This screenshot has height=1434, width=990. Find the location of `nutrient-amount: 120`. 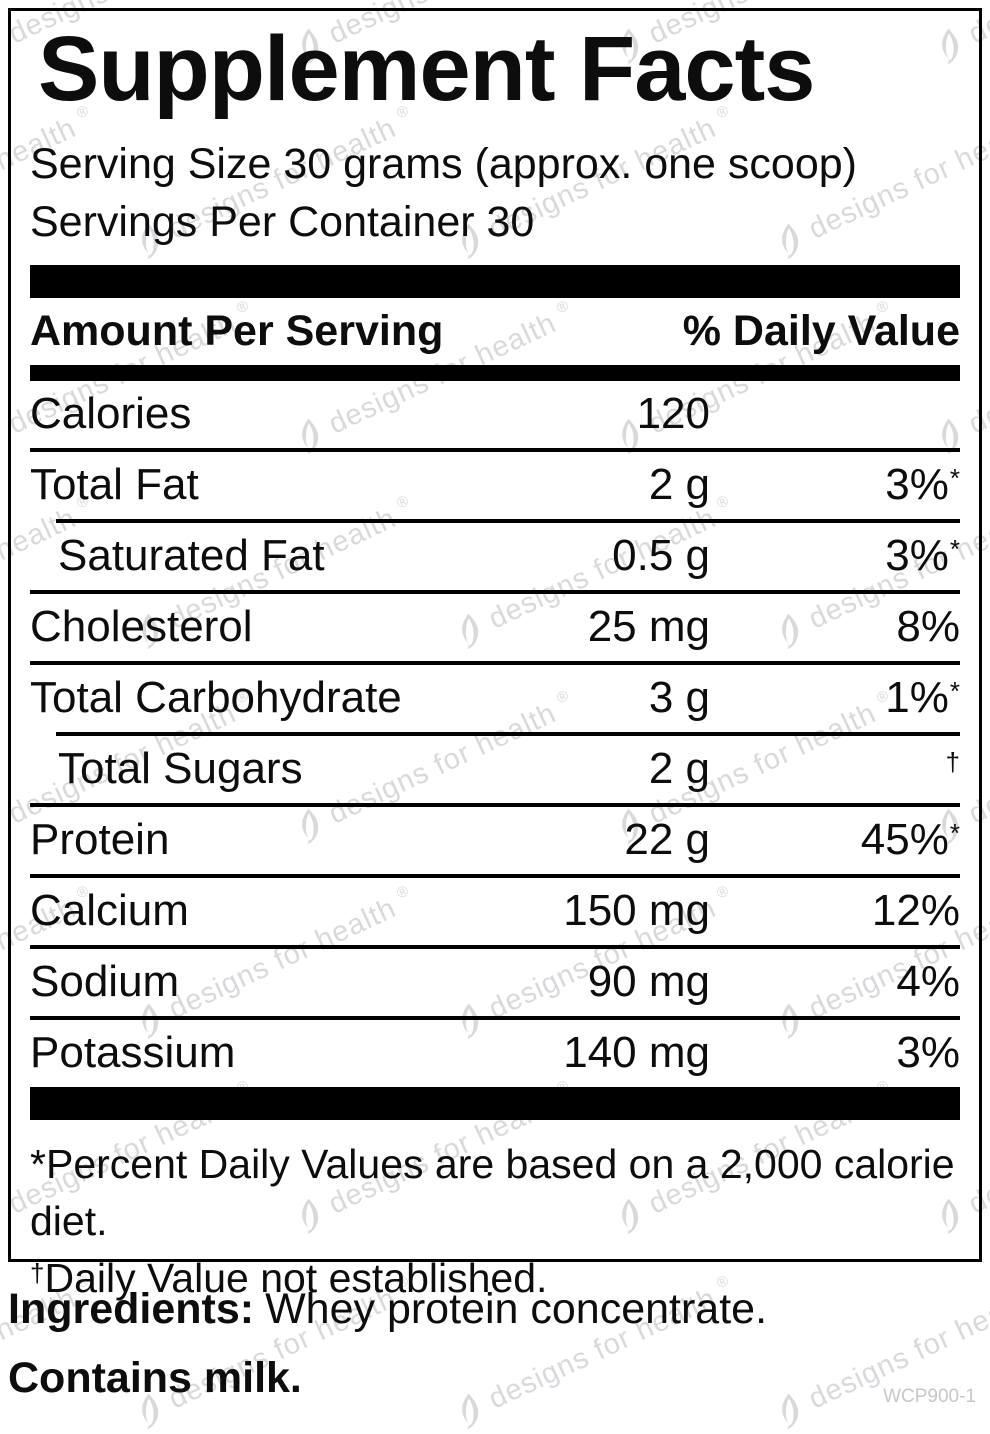

nutrient-amount: 120 is located at coordinates (673, 414).